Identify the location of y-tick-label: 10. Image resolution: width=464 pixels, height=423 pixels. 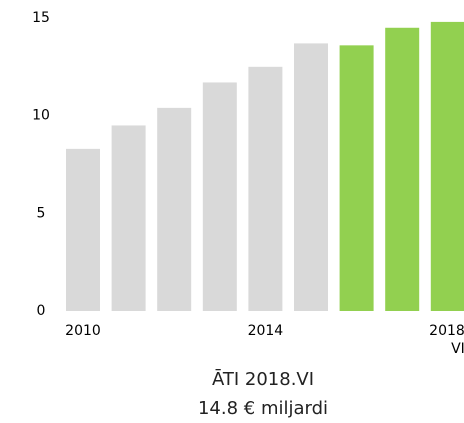
(41, 116).